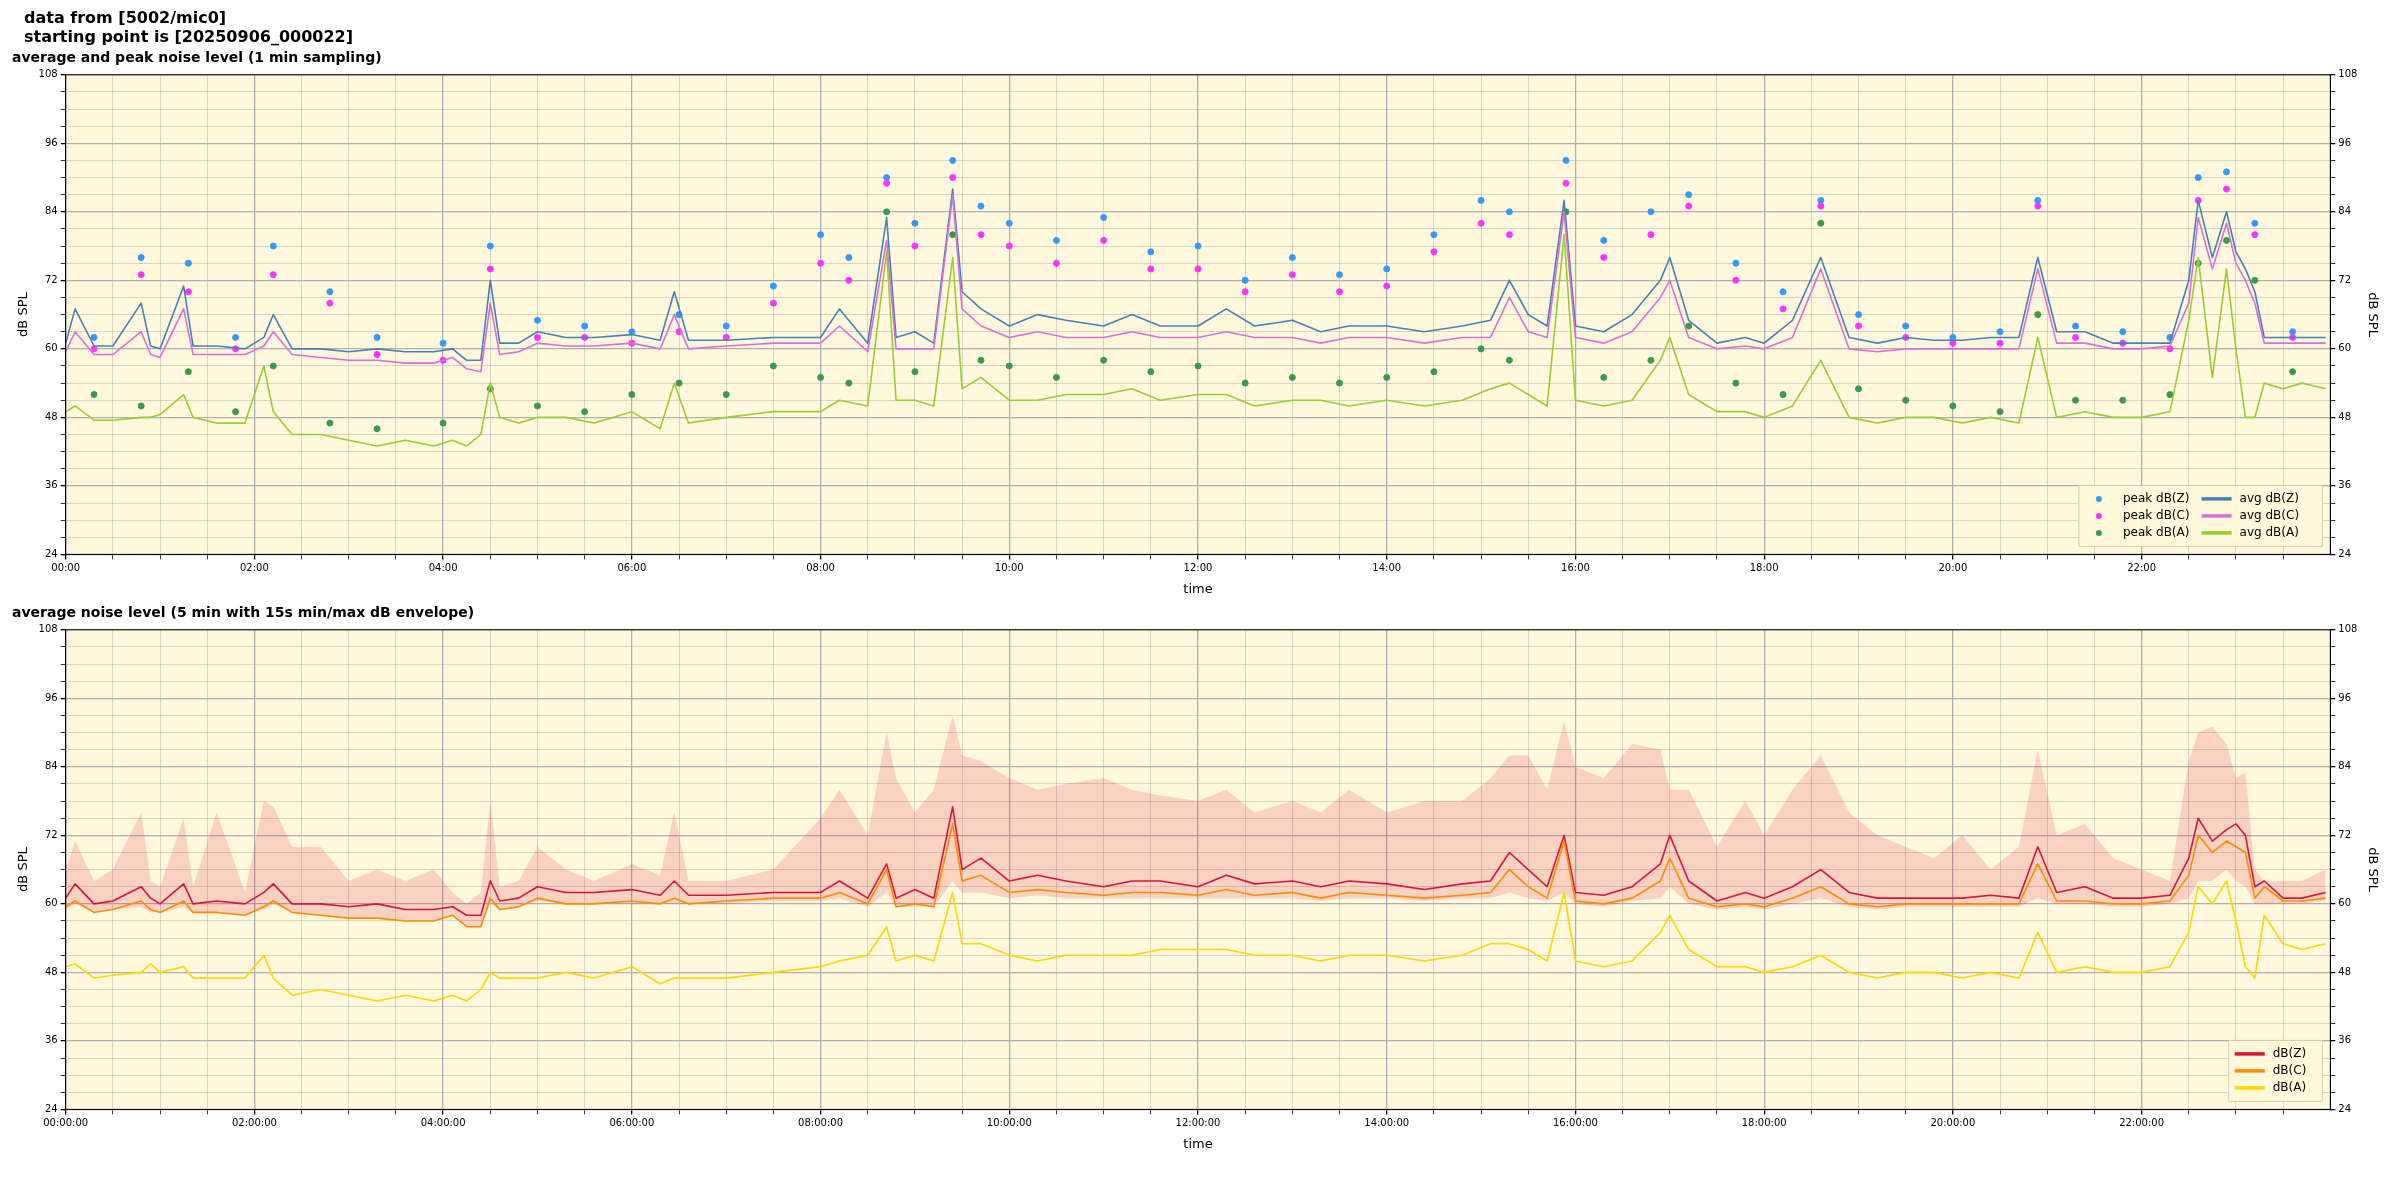  What do you see at coordinates (2269, 515) in the screenshot?
I see `legend-label: avg dB(C)` at bounding box center [2269, 515].